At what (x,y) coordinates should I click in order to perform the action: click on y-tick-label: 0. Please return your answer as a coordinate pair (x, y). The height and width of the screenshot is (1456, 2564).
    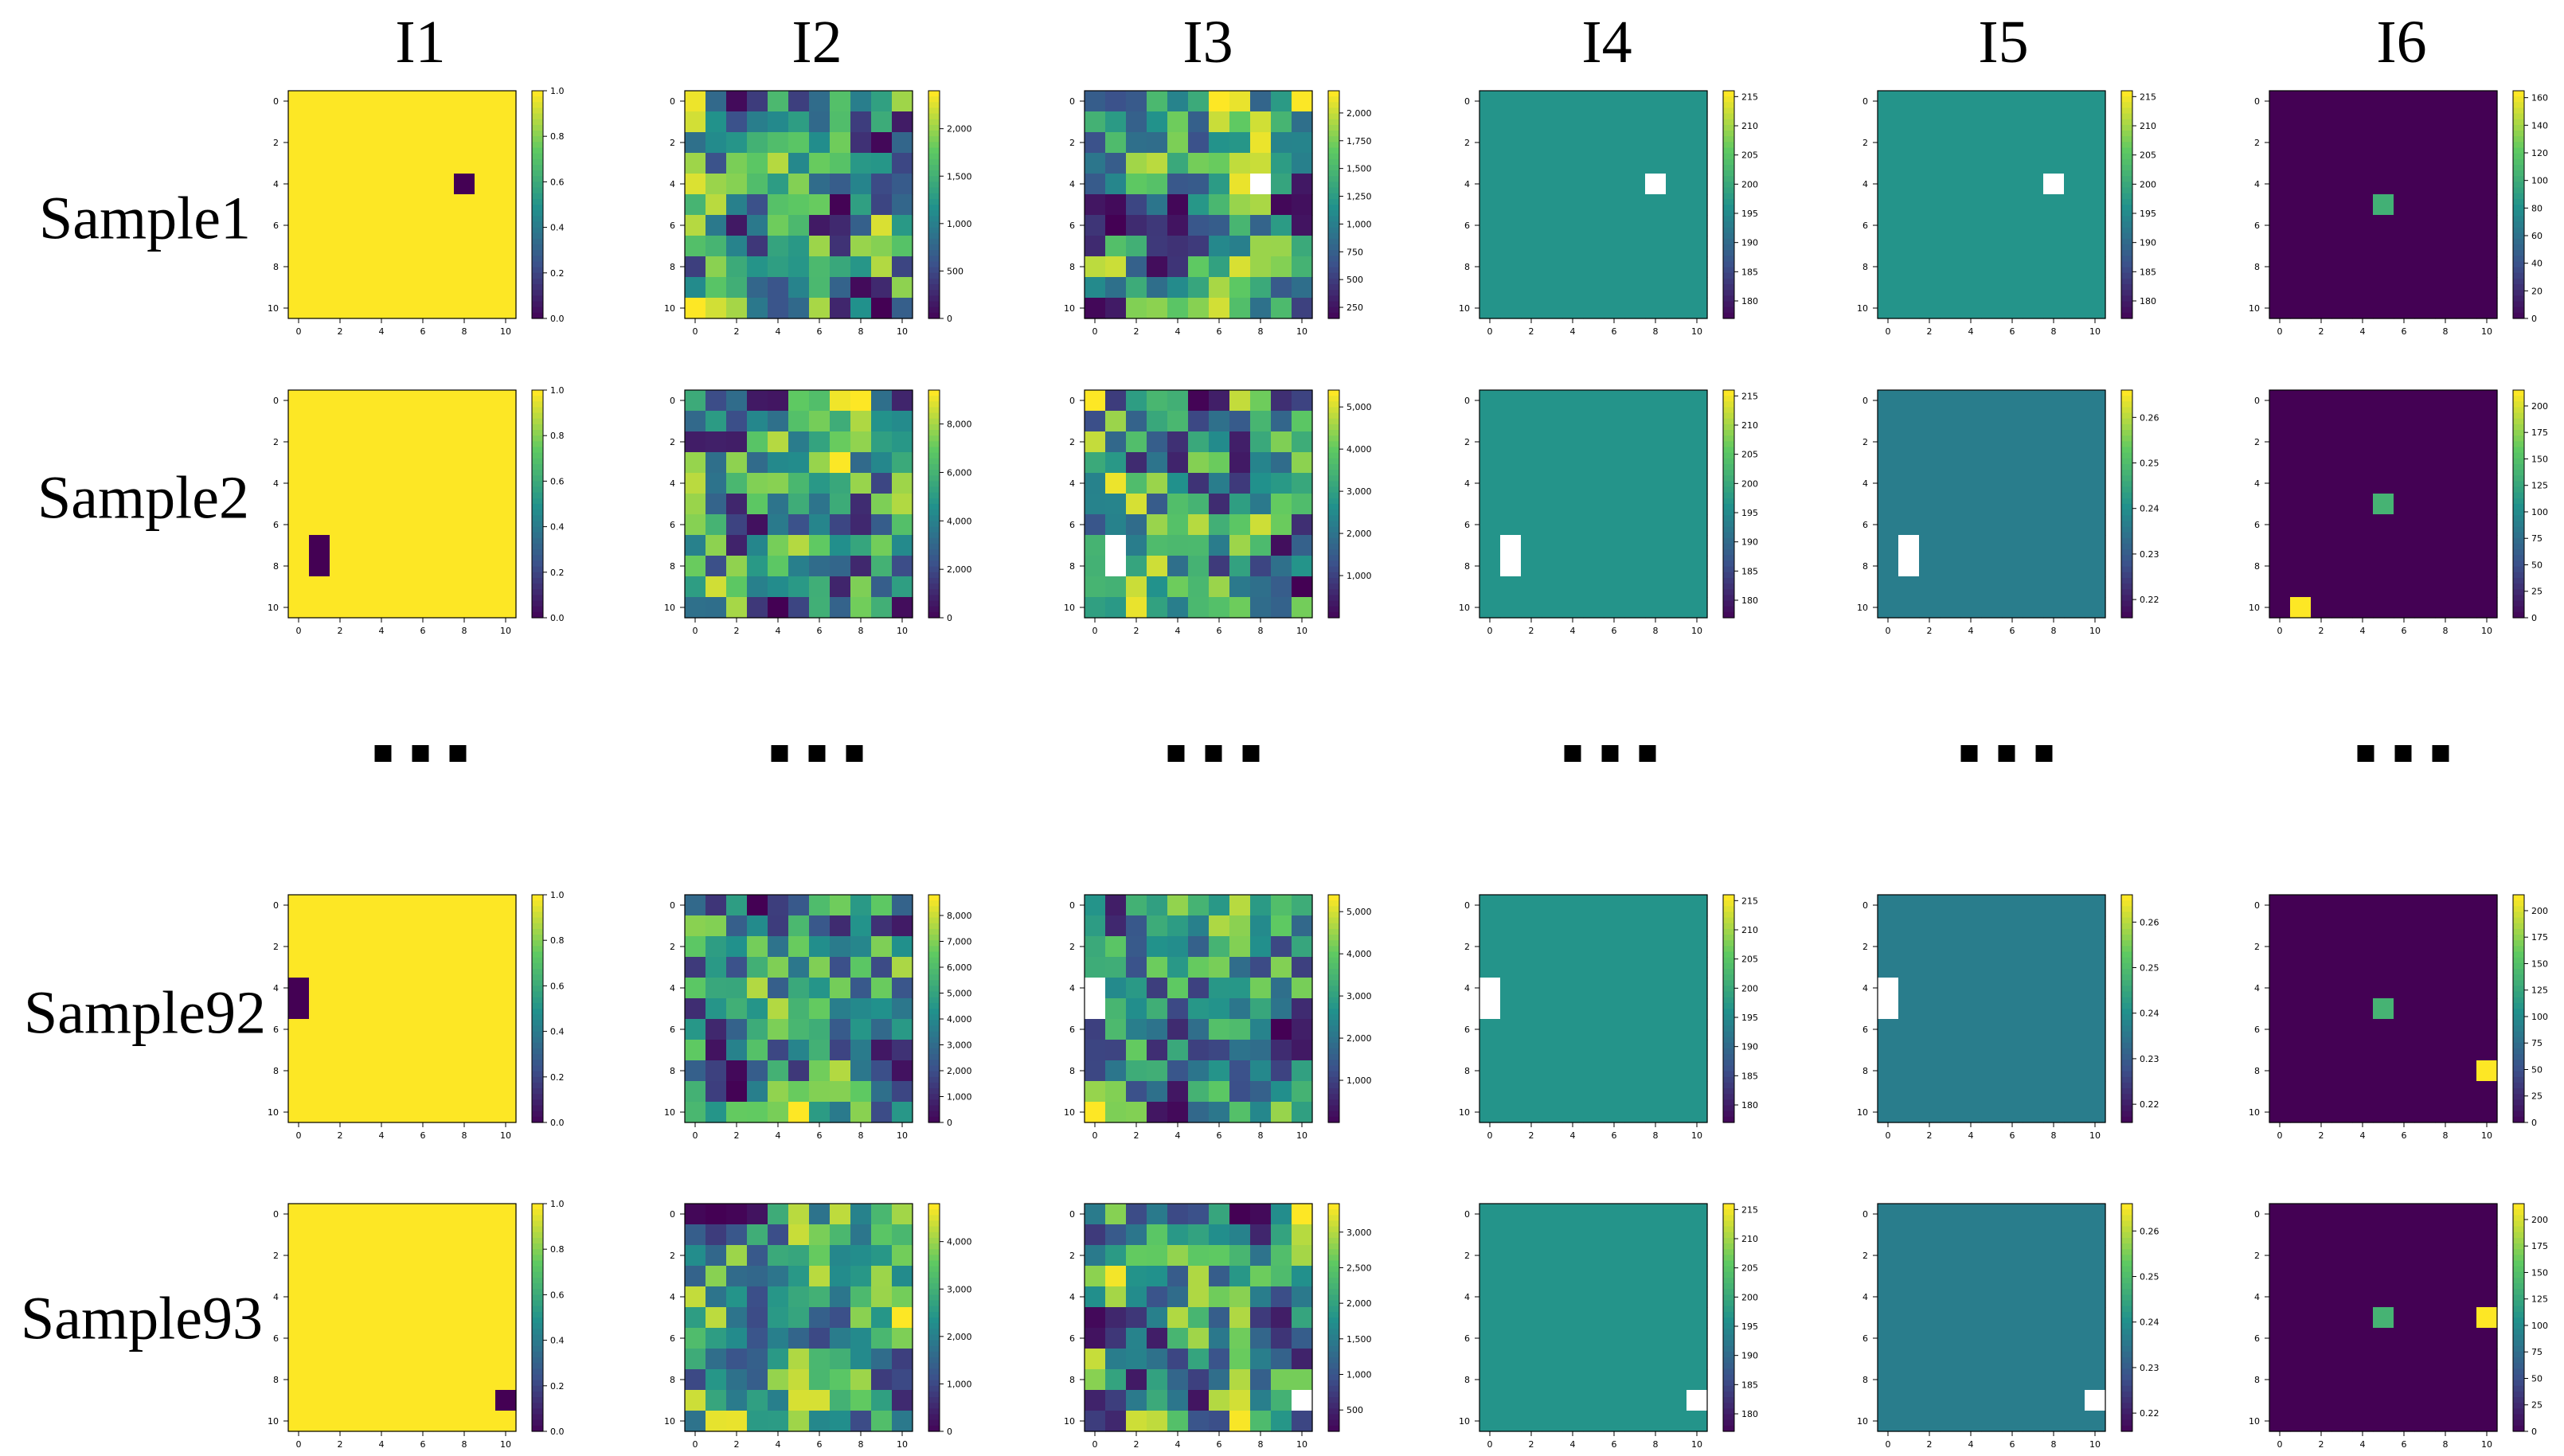
    Looking at the image, I should click on (2257, 1214).